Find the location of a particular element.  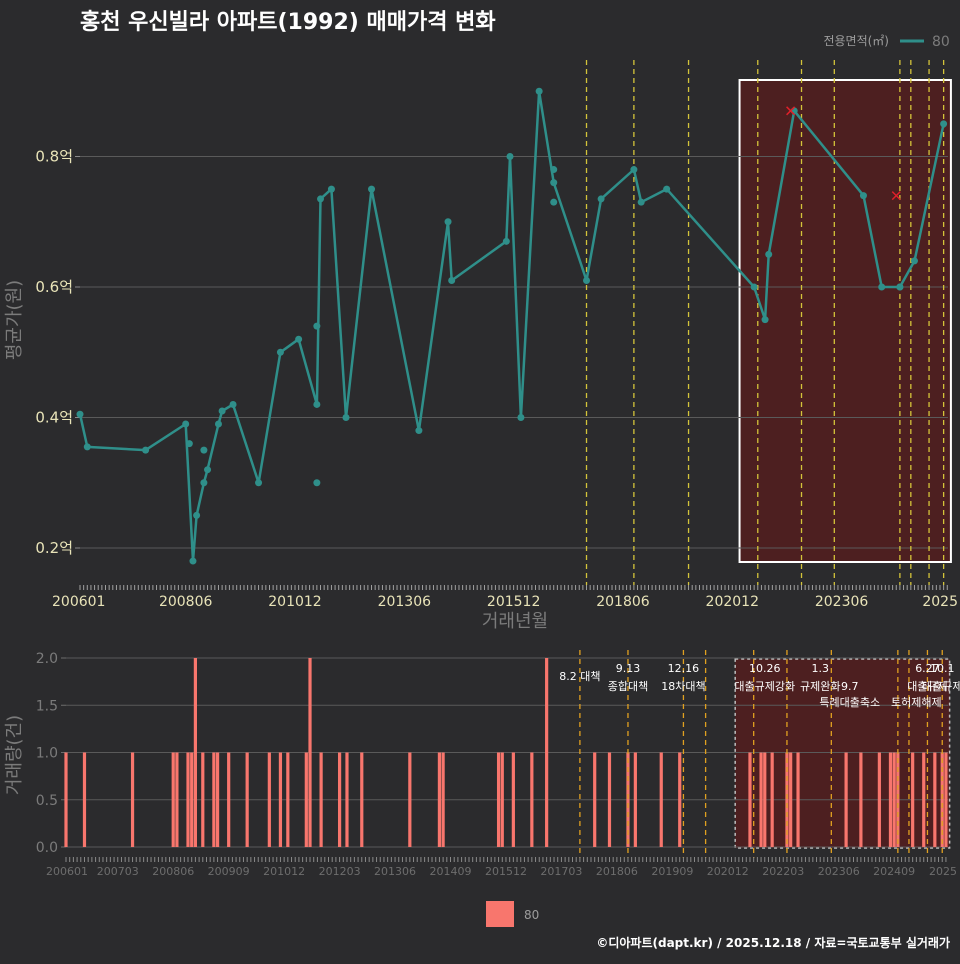

x-tick-label: 2025 is located at coordinates (940, 602).